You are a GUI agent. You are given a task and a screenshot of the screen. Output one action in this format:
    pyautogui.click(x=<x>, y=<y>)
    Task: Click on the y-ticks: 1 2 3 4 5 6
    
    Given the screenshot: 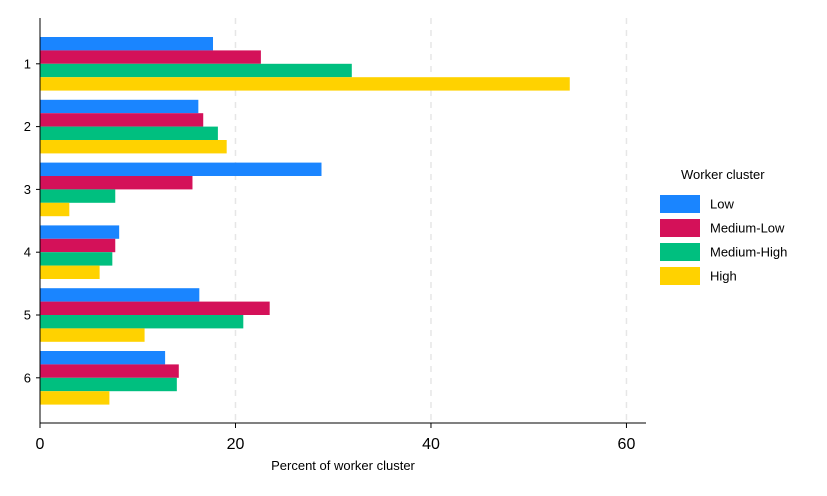 What is the action you would take?
    pyautogui.click(x=32, y=220)
    